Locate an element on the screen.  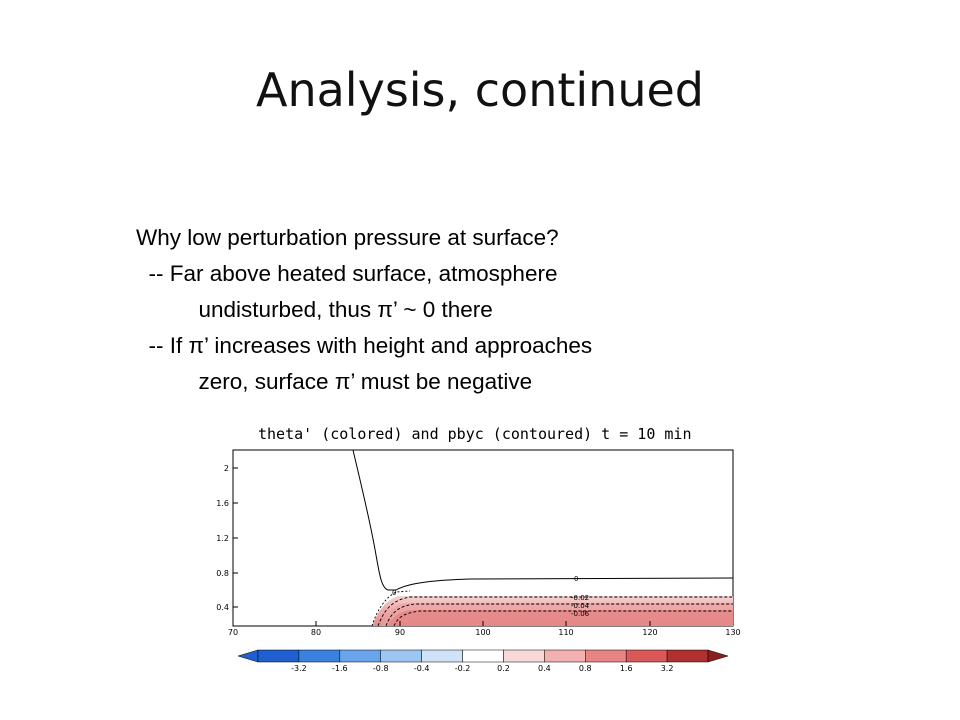
y-tick-label: 1.6 is located at coordinates (222, 503).